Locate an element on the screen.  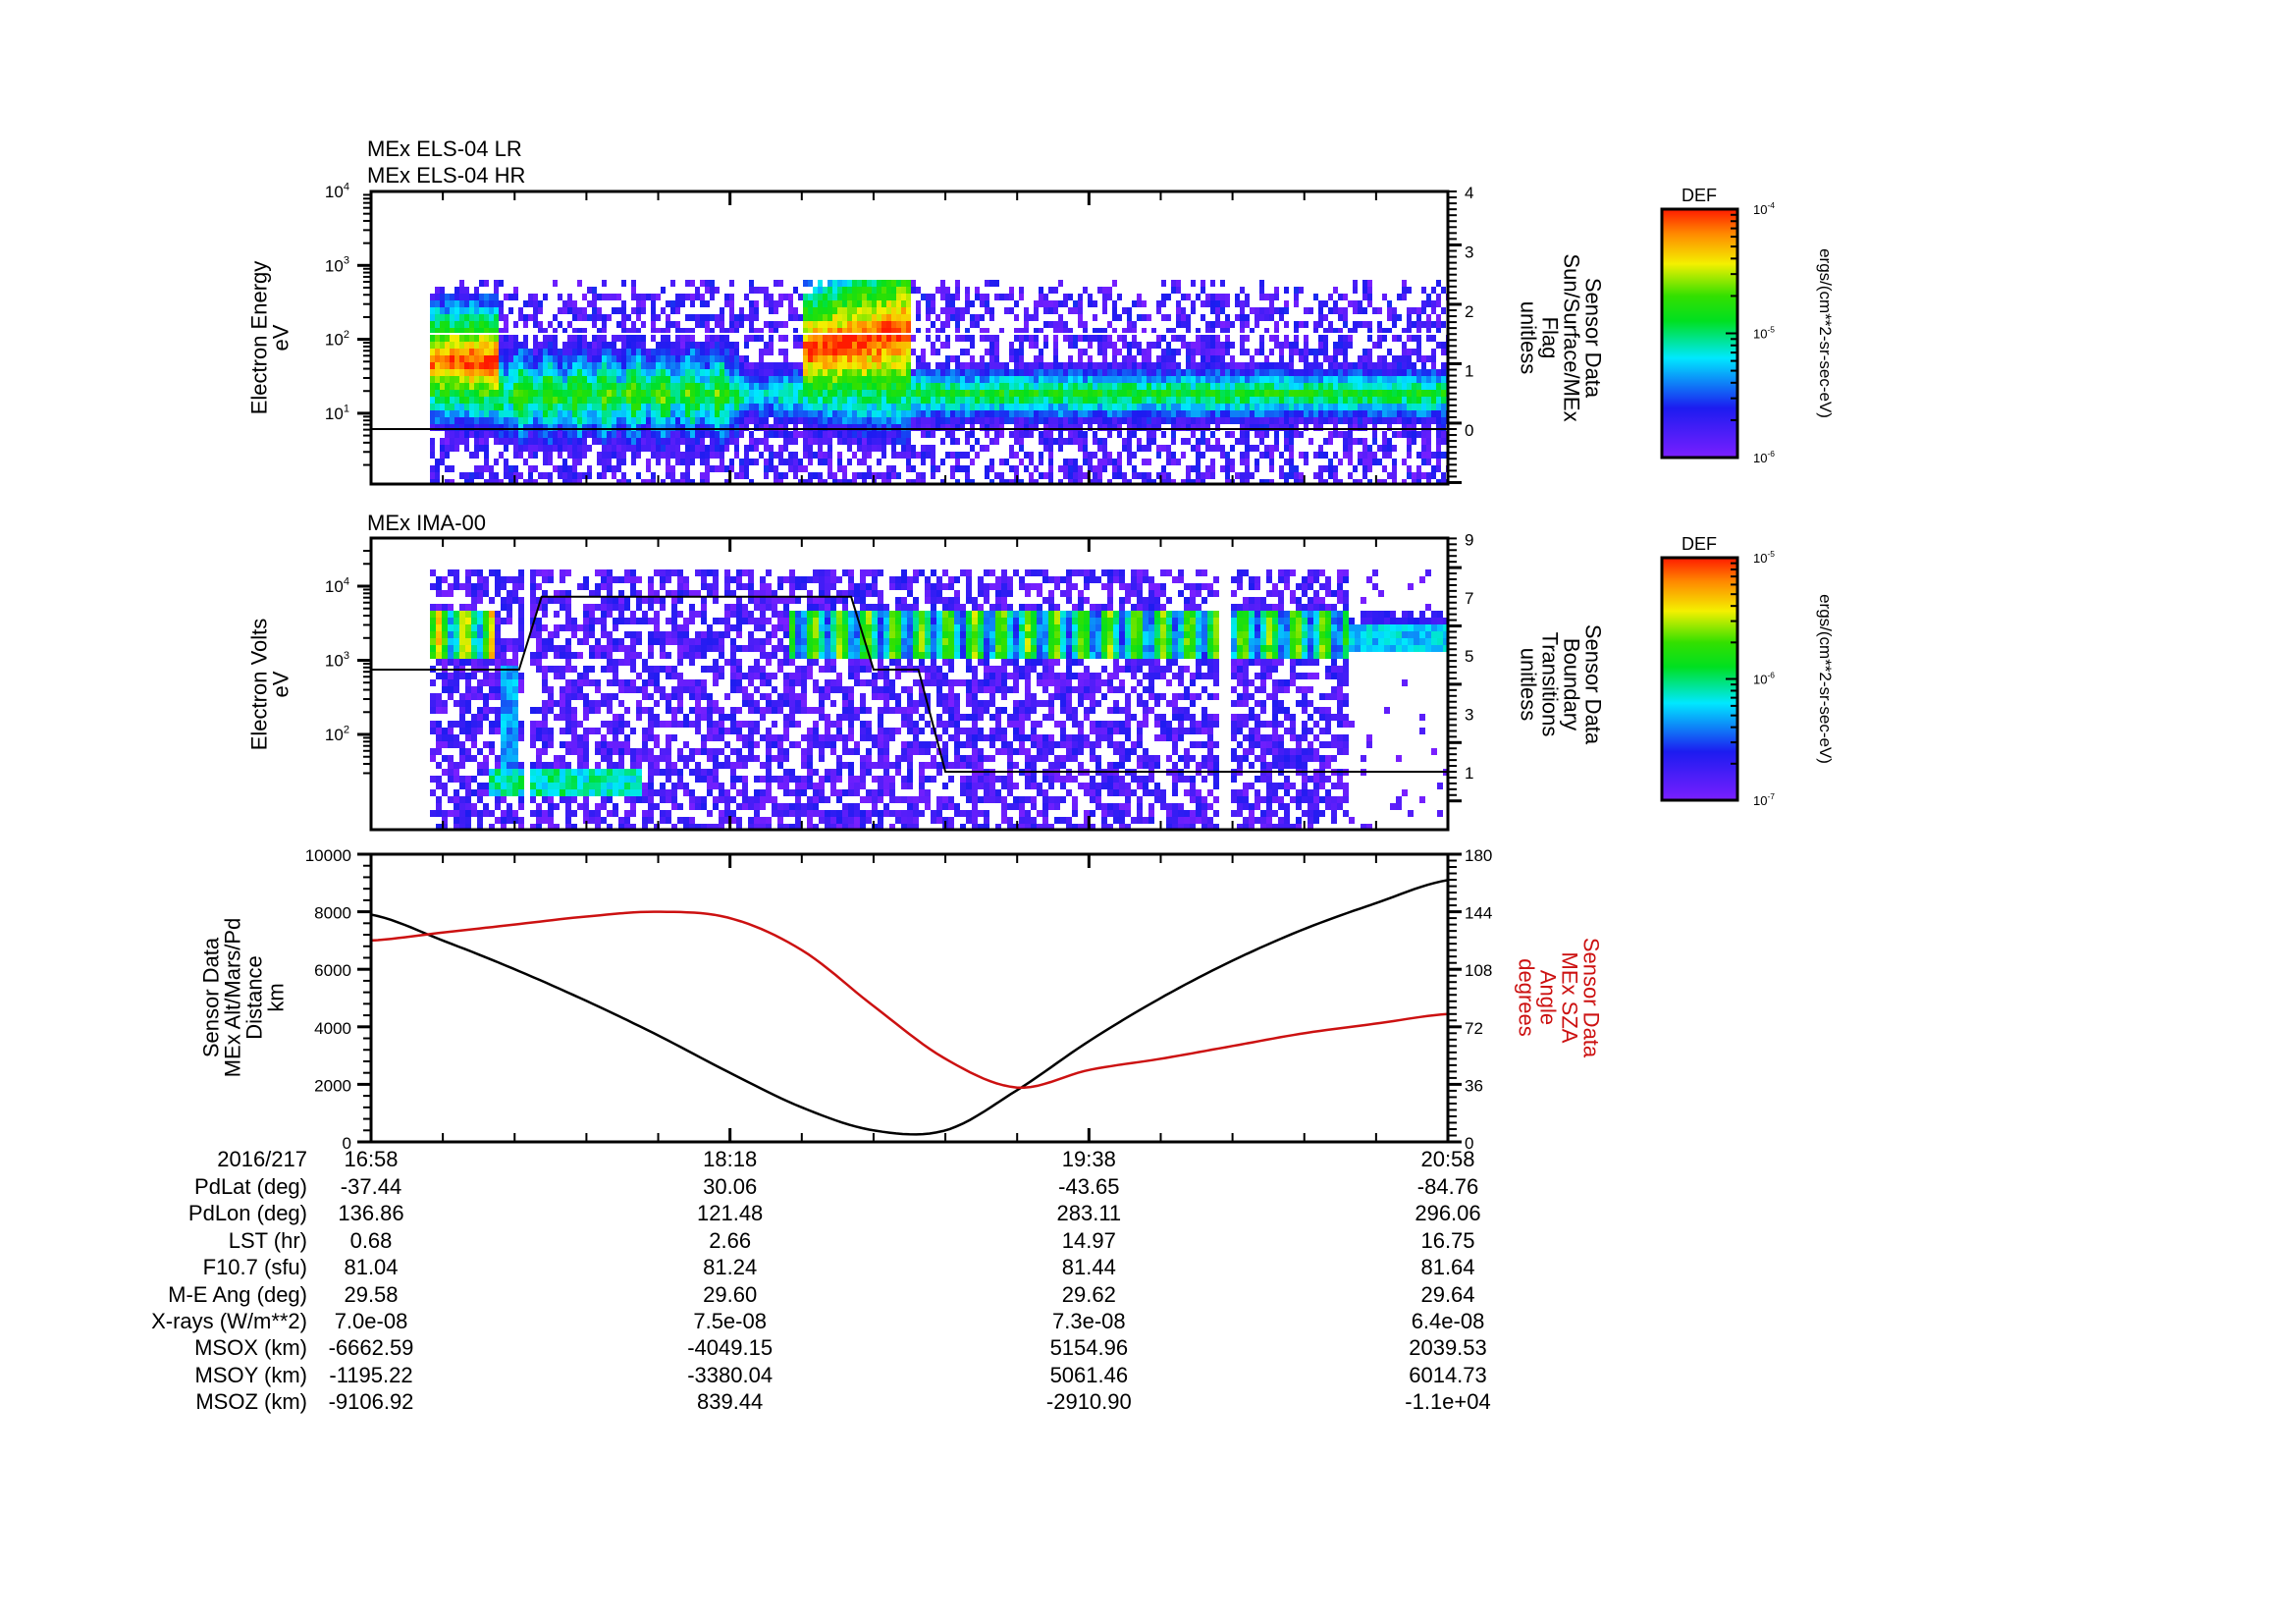
els-title-hr: MEx ELS-04 HR is located at coordinates (446, 175).